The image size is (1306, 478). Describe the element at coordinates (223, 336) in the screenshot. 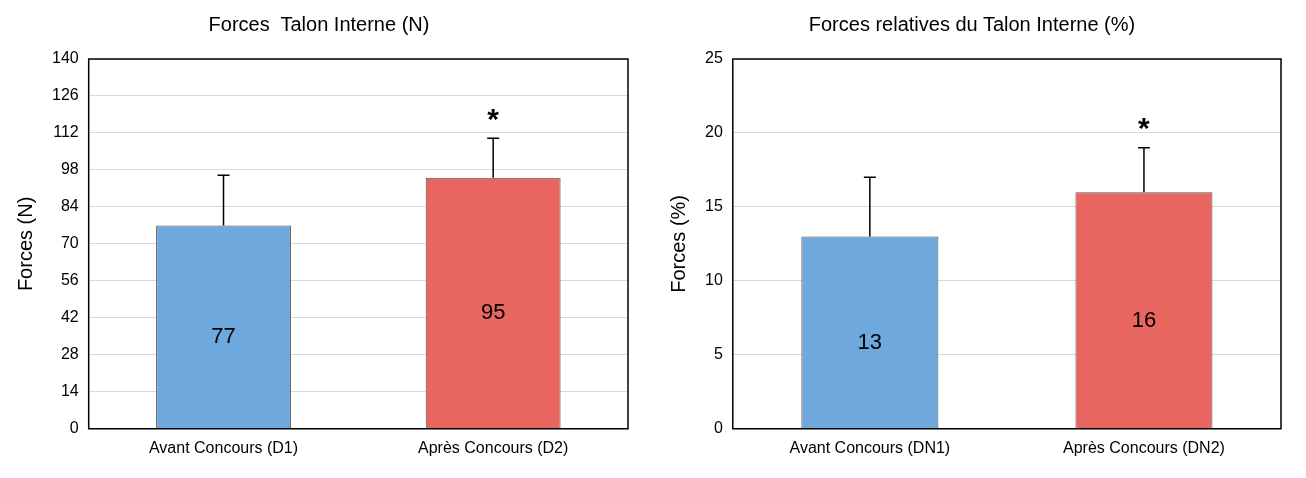

I see `data-label: 77` at that location.